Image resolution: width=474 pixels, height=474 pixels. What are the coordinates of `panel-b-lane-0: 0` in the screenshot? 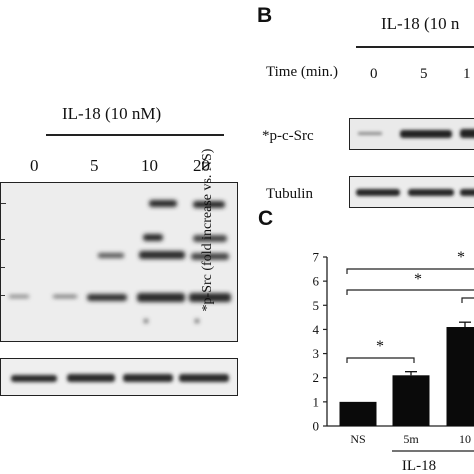 It's located at (374, 74).